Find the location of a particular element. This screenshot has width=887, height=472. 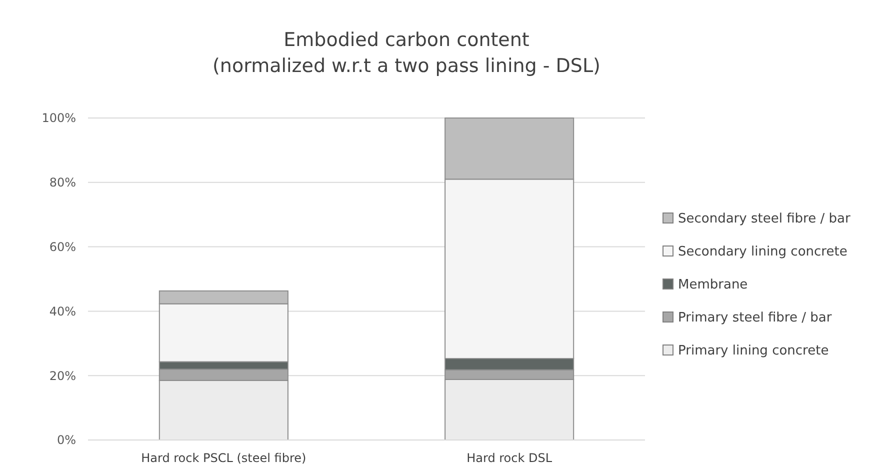

y-tick-label: 0% is located at coordinates (66, 440).